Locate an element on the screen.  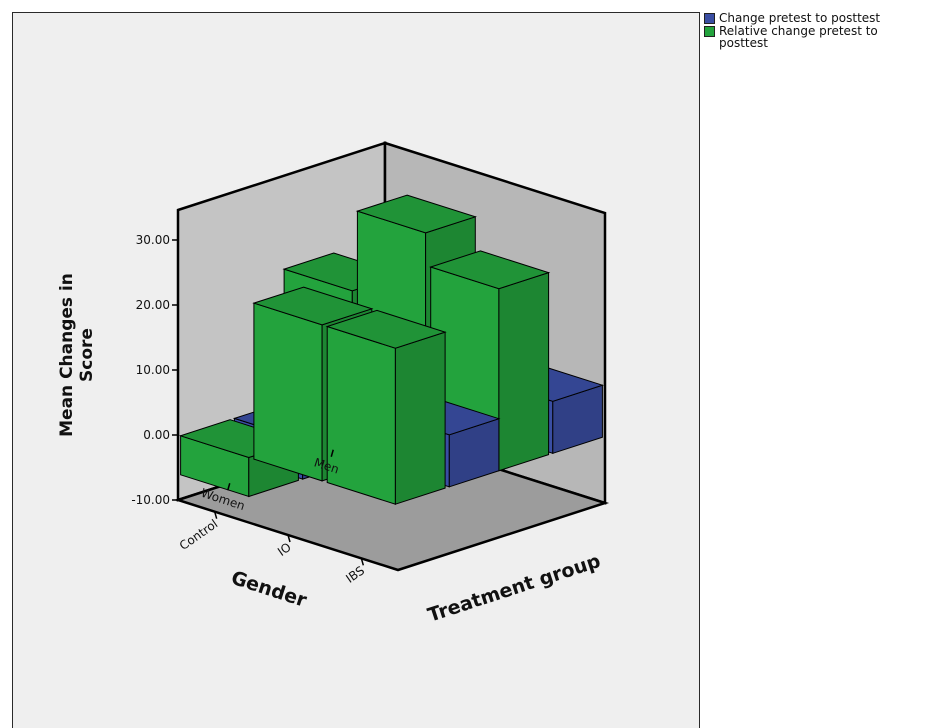
legend-item: Relative change pretest to posttest is located at coordinates (815, 37).